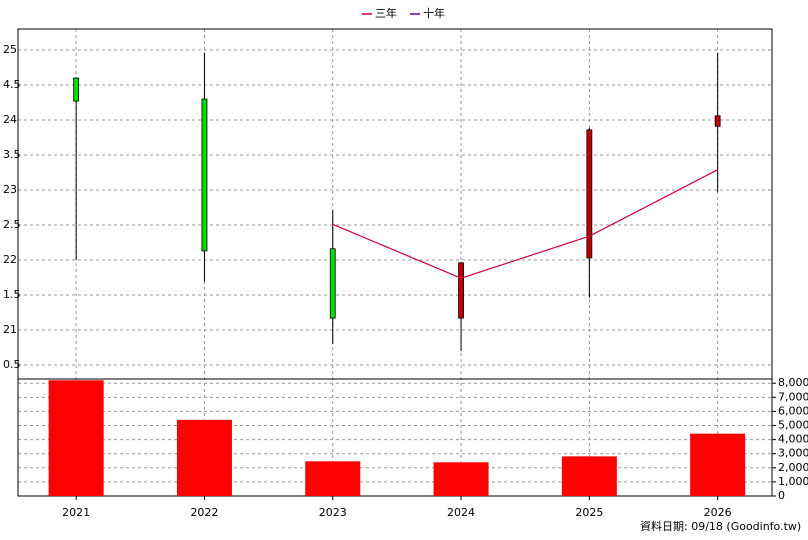 The height and width of the screenshot is (540, 808). I want to click on y-tick-label: 4.5, so click(12, 84).